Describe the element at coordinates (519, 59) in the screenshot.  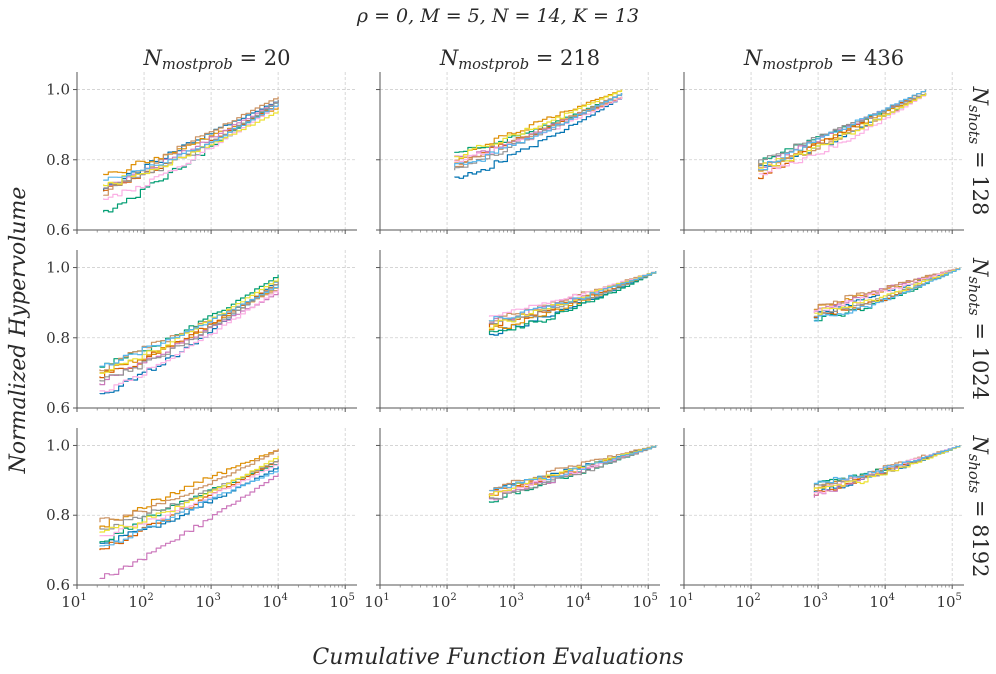
I see `column-title: Nmostprob = 218` at that location.